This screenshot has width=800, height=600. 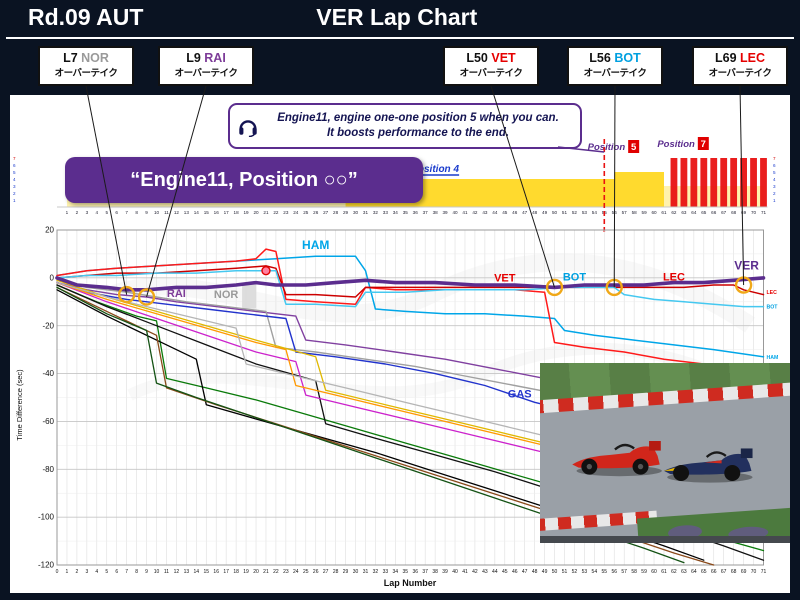 What do you see at coordinates (356, 212) in the screenshot?
I see `svg-text: 30` at bounding box center [356, 212].